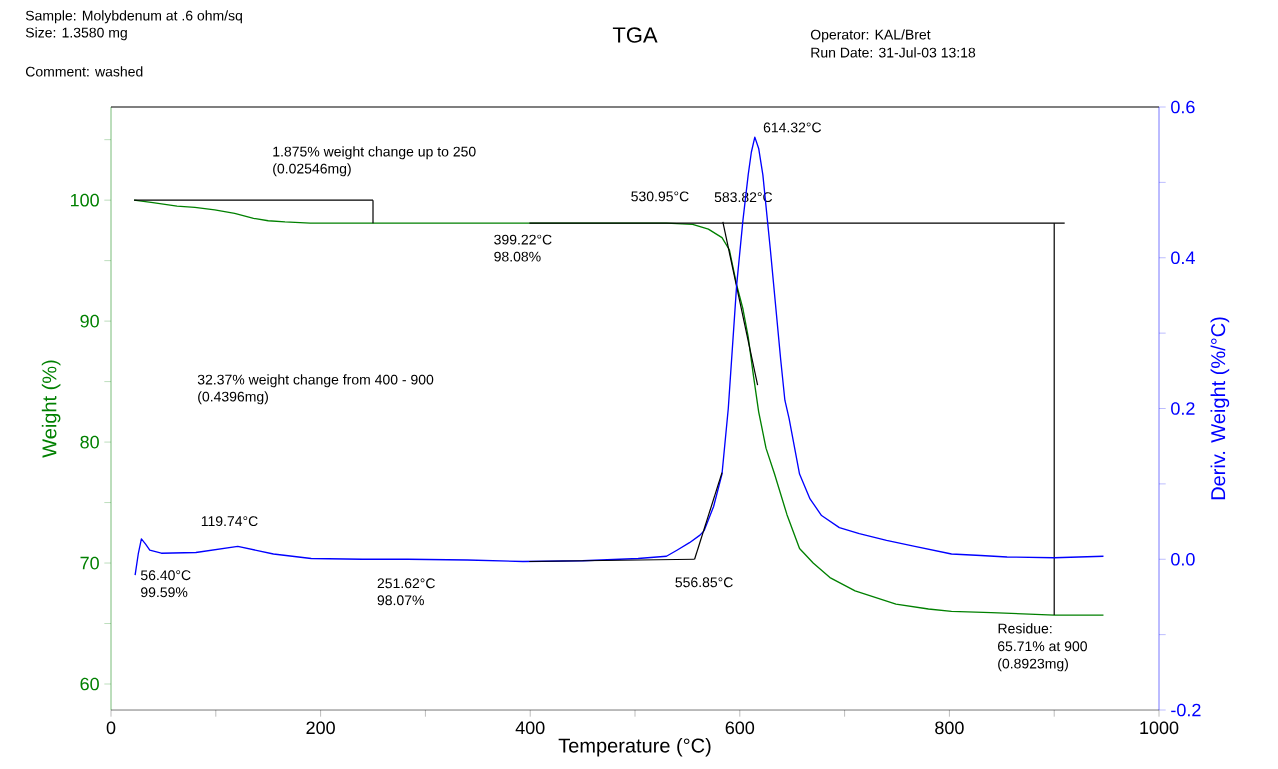  Describe the element at coordinates (89, 684) in the screenshot. I see `y-tick-label: 60` at that location.